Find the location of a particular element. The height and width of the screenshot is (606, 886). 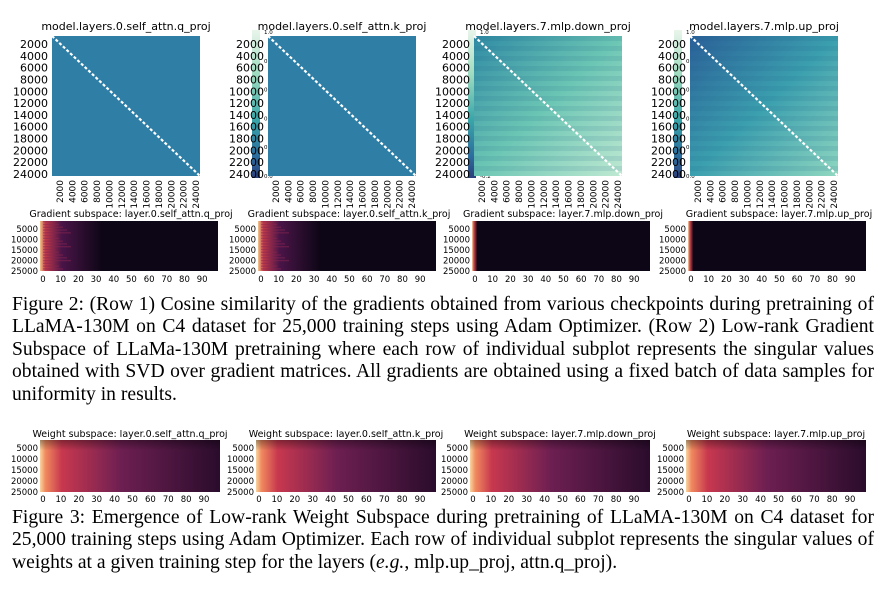

x-tick-label: 18000 is located at coordinates (798, 194).